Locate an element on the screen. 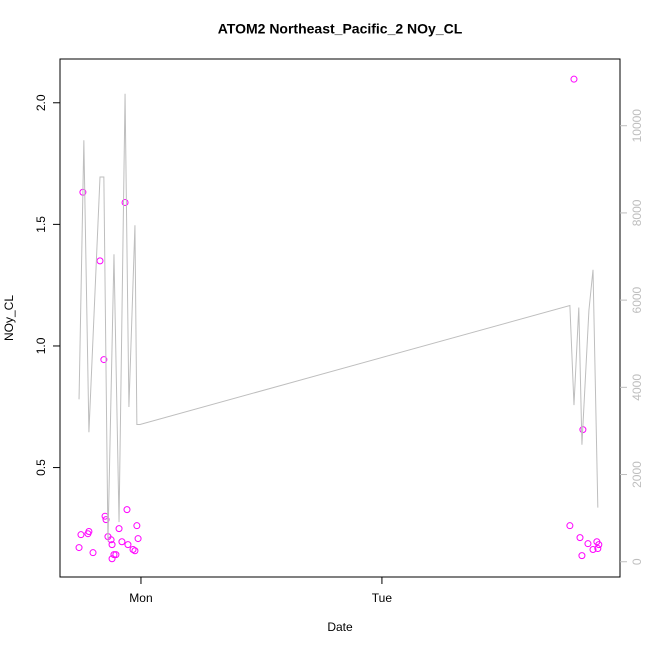 Image resolution: width=650 pixels, height=650 pixels. y-tick-label: 1.0 is located at coordinates (41, 345).